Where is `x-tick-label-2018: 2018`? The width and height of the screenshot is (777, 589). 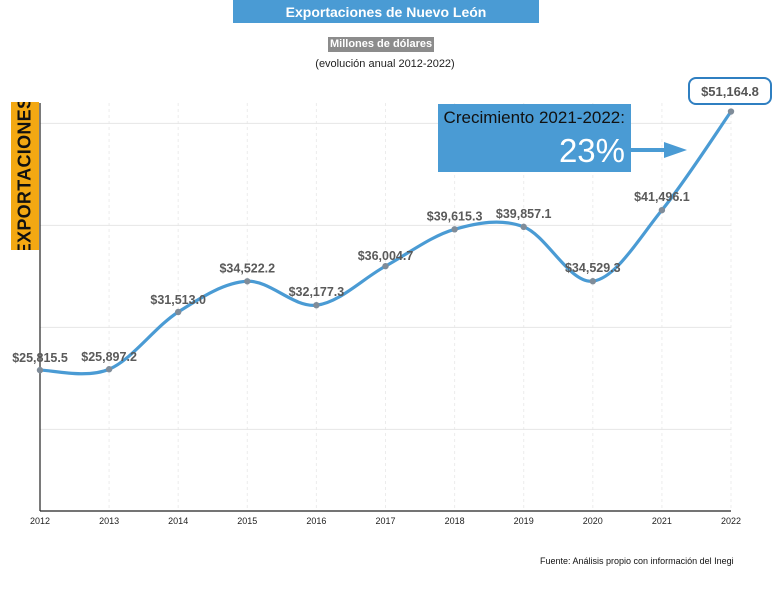
x-tick-label-2018: 2018 is located at coordinates (455, 521).